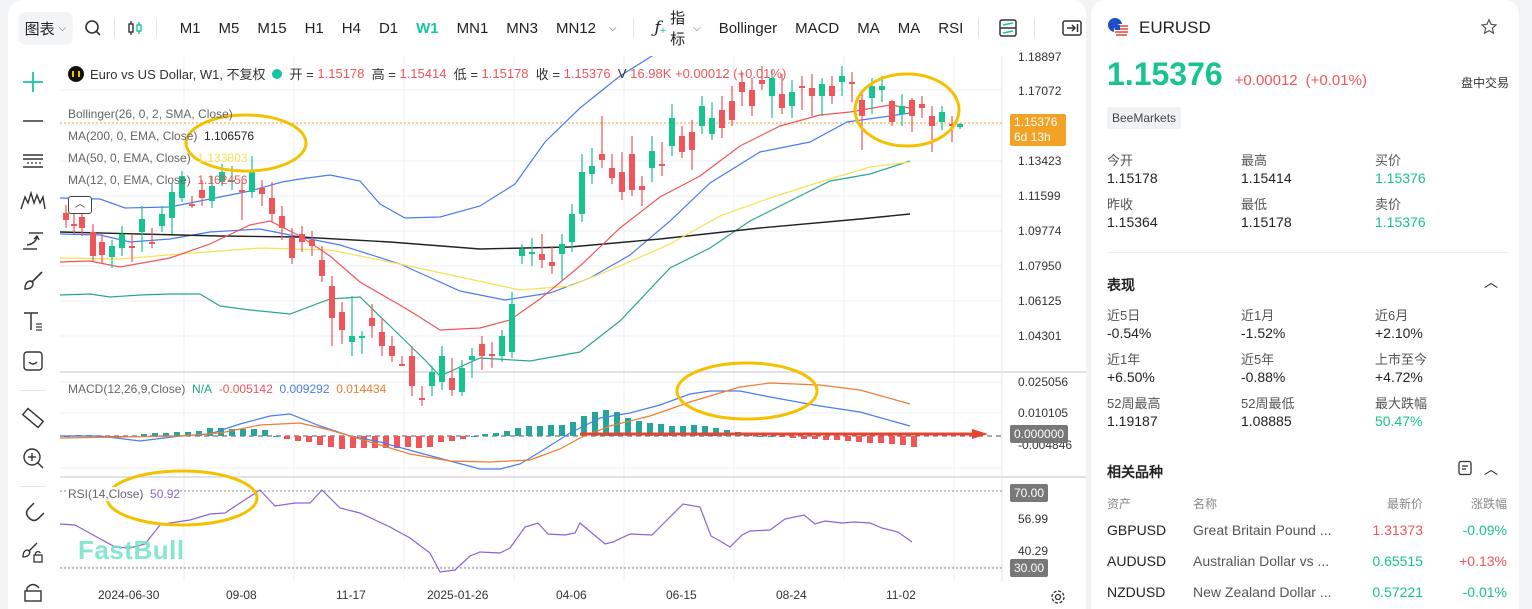 The image size is (1532, 609). I want to click on brush-lock-icon, so click(32, 552).